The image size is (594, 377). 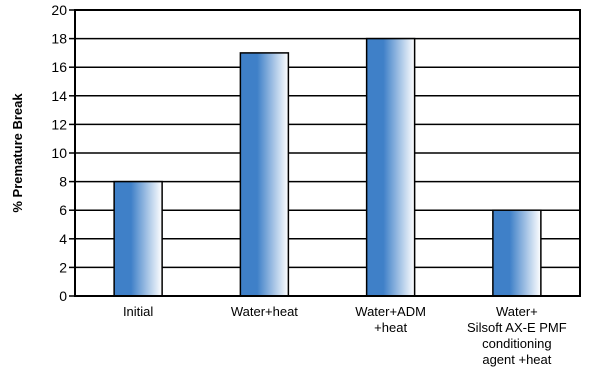 I want to click on x-category-label-line: Water+, so click(x=517, y=311).